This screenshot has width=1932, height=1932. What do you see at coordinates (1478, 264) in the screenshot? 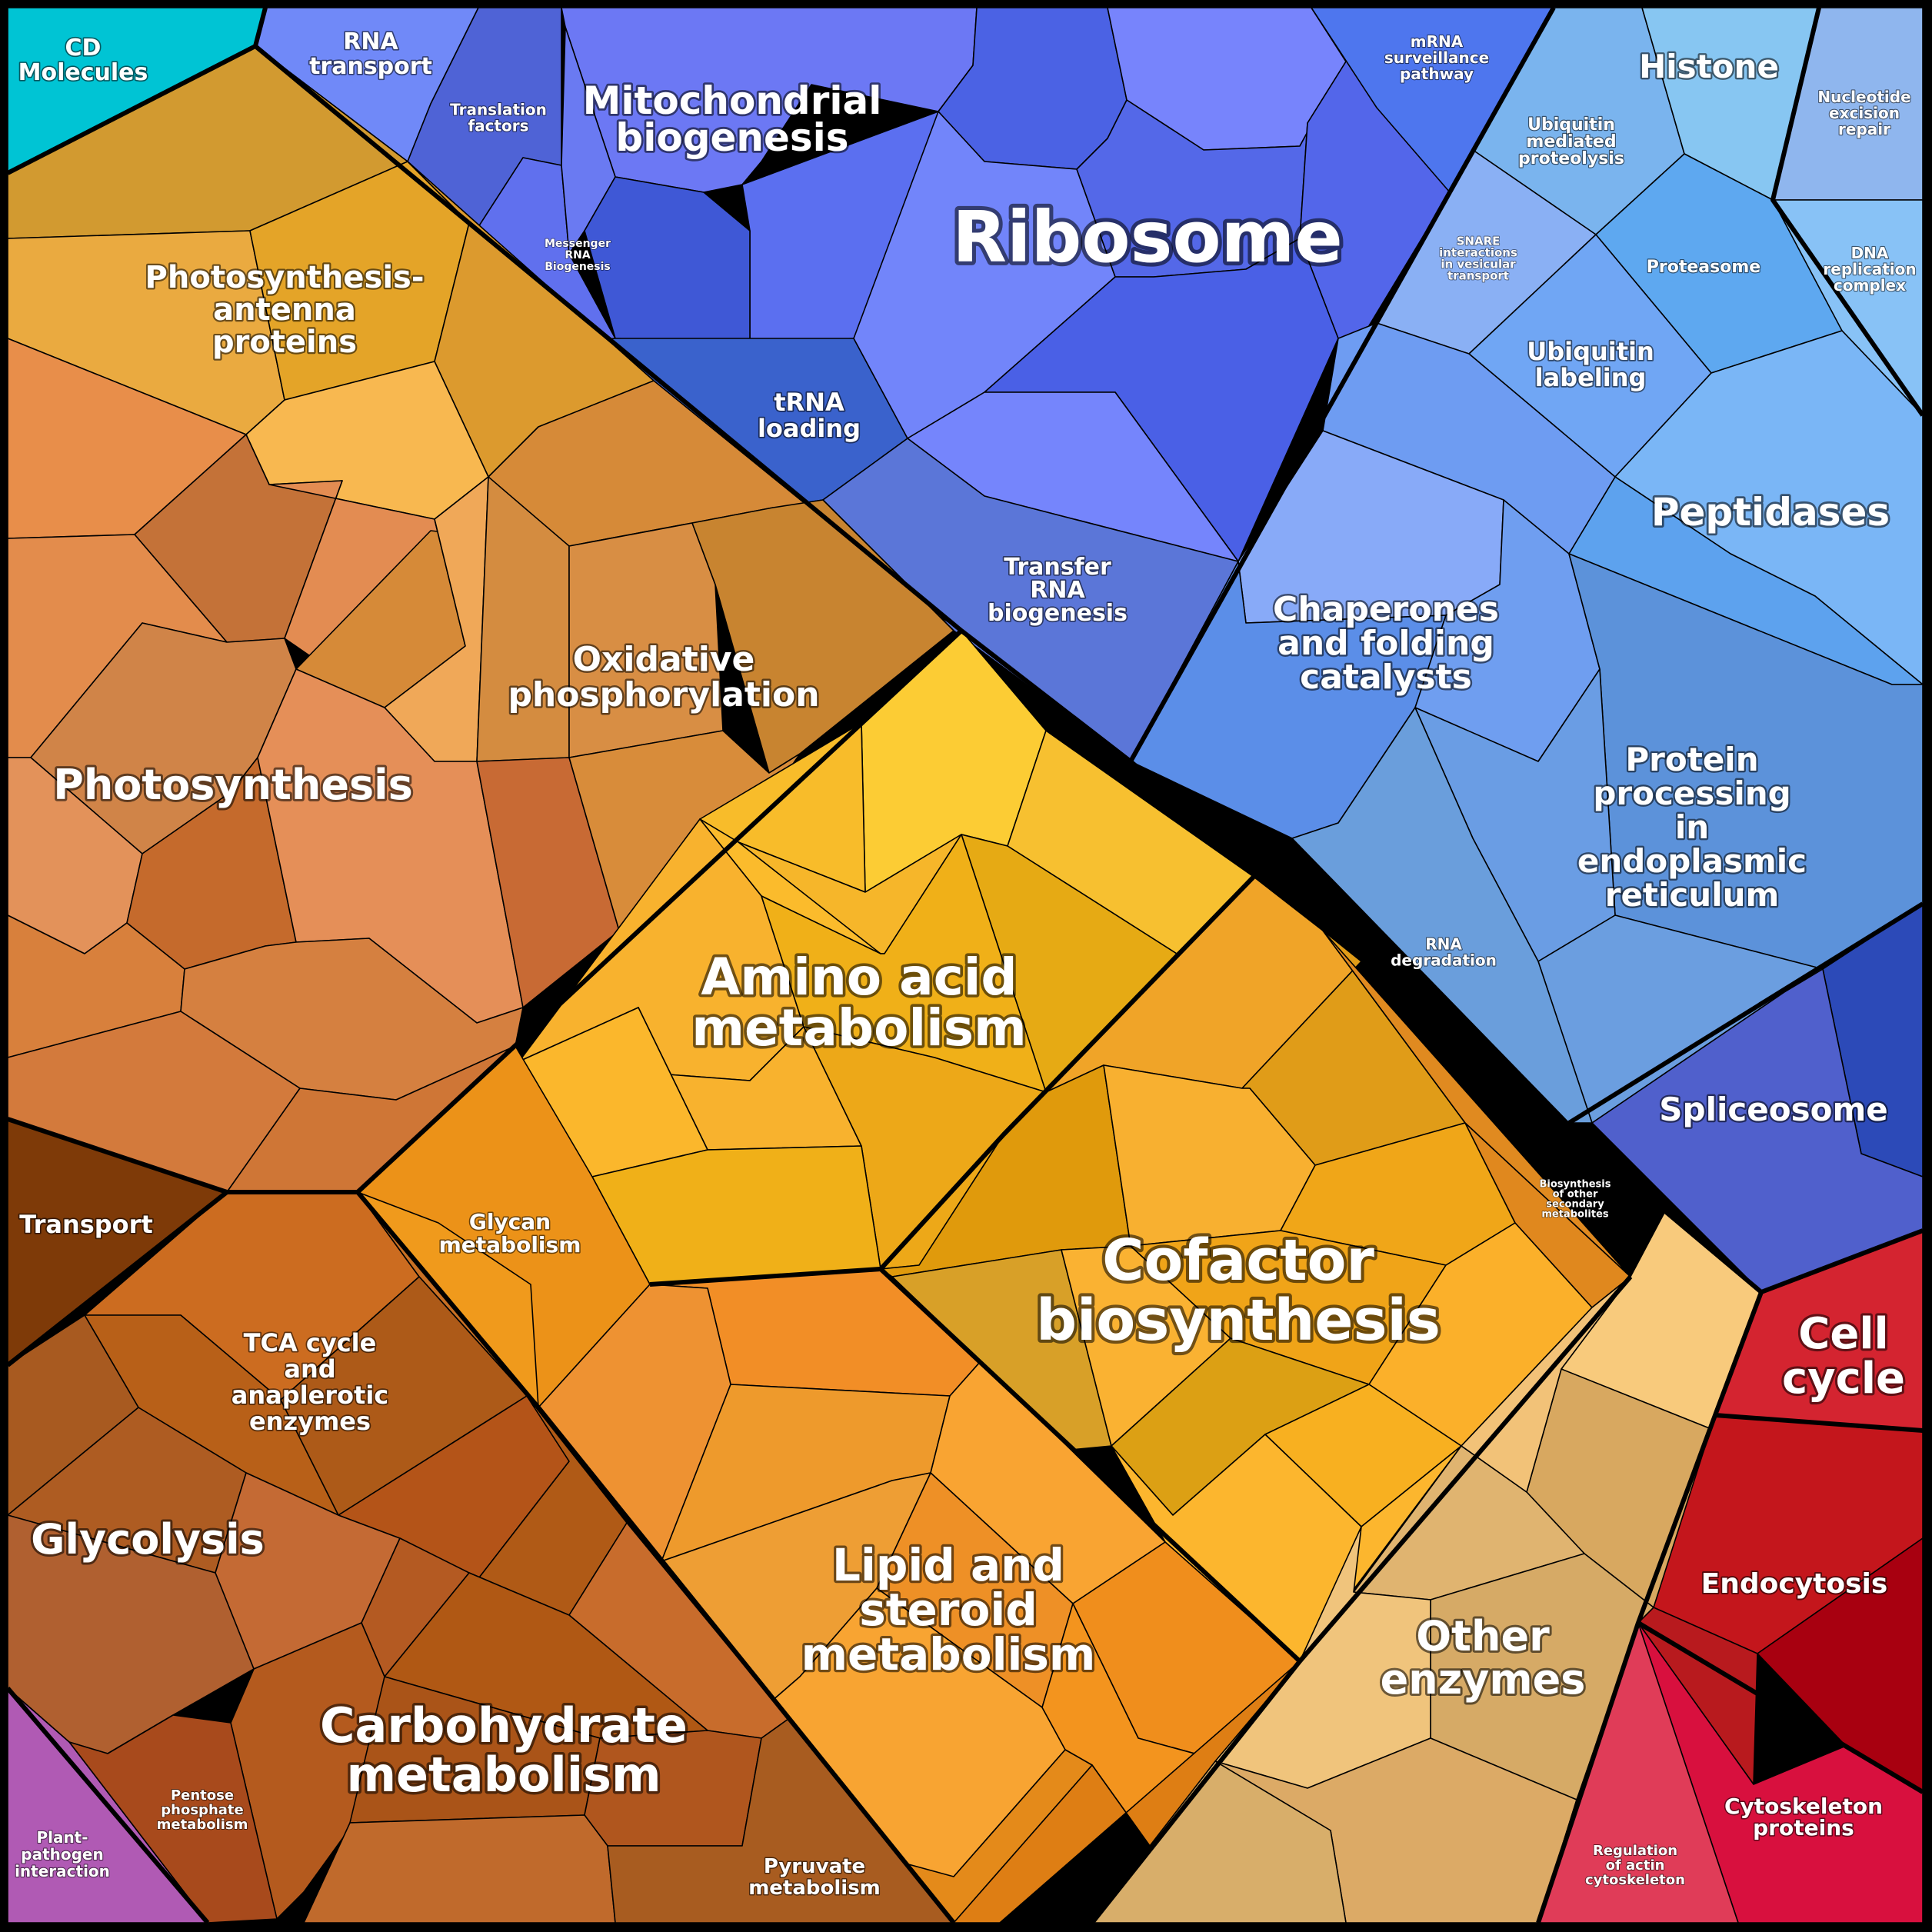
I see `label-line: in vesicular` at bounding box center [1478, 264].